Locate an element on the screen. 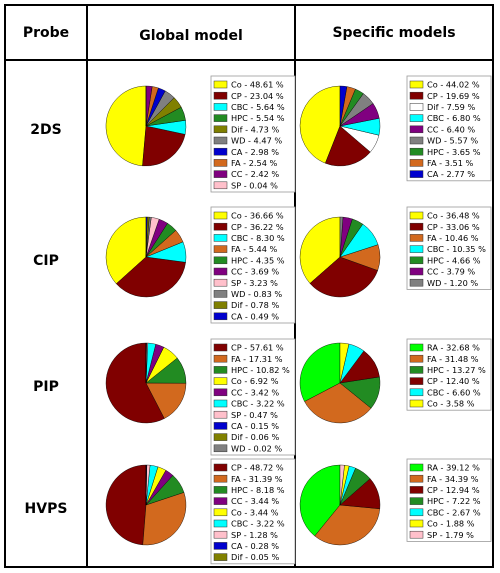 Image resolution: width=500 pixels, height=573 pixels. legend-entry-hpc: HPC - 10.82 % is located at coordinates (260, 370).